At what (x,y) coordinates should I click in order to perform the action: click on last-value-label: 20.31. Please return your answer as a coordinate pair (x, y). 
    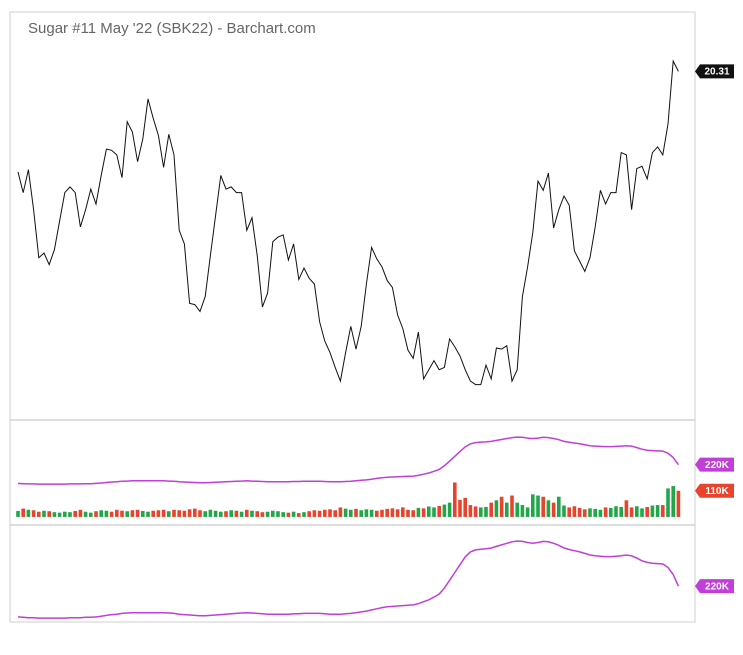
    Looking at the image, I should click on (716, 72).